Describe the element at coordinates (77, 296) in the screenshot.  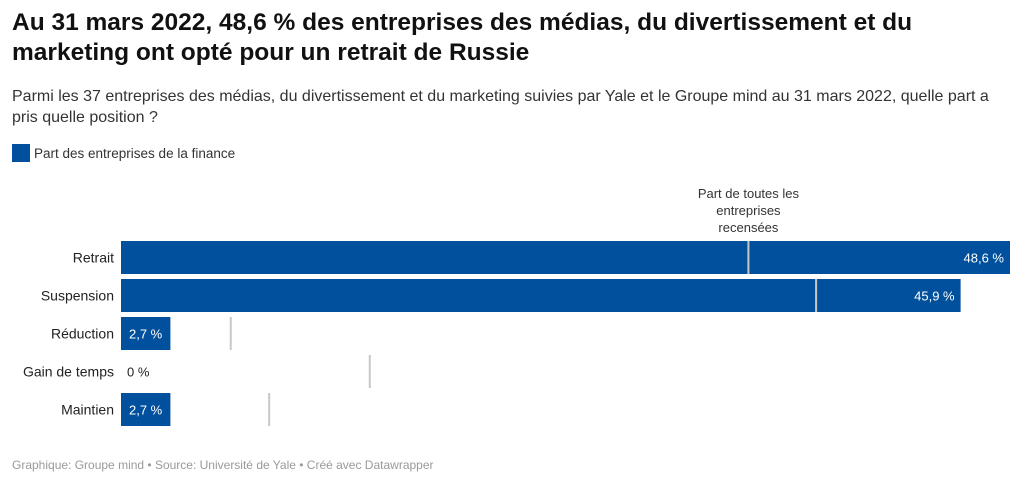
I see `category-label: Suspension` at that location.